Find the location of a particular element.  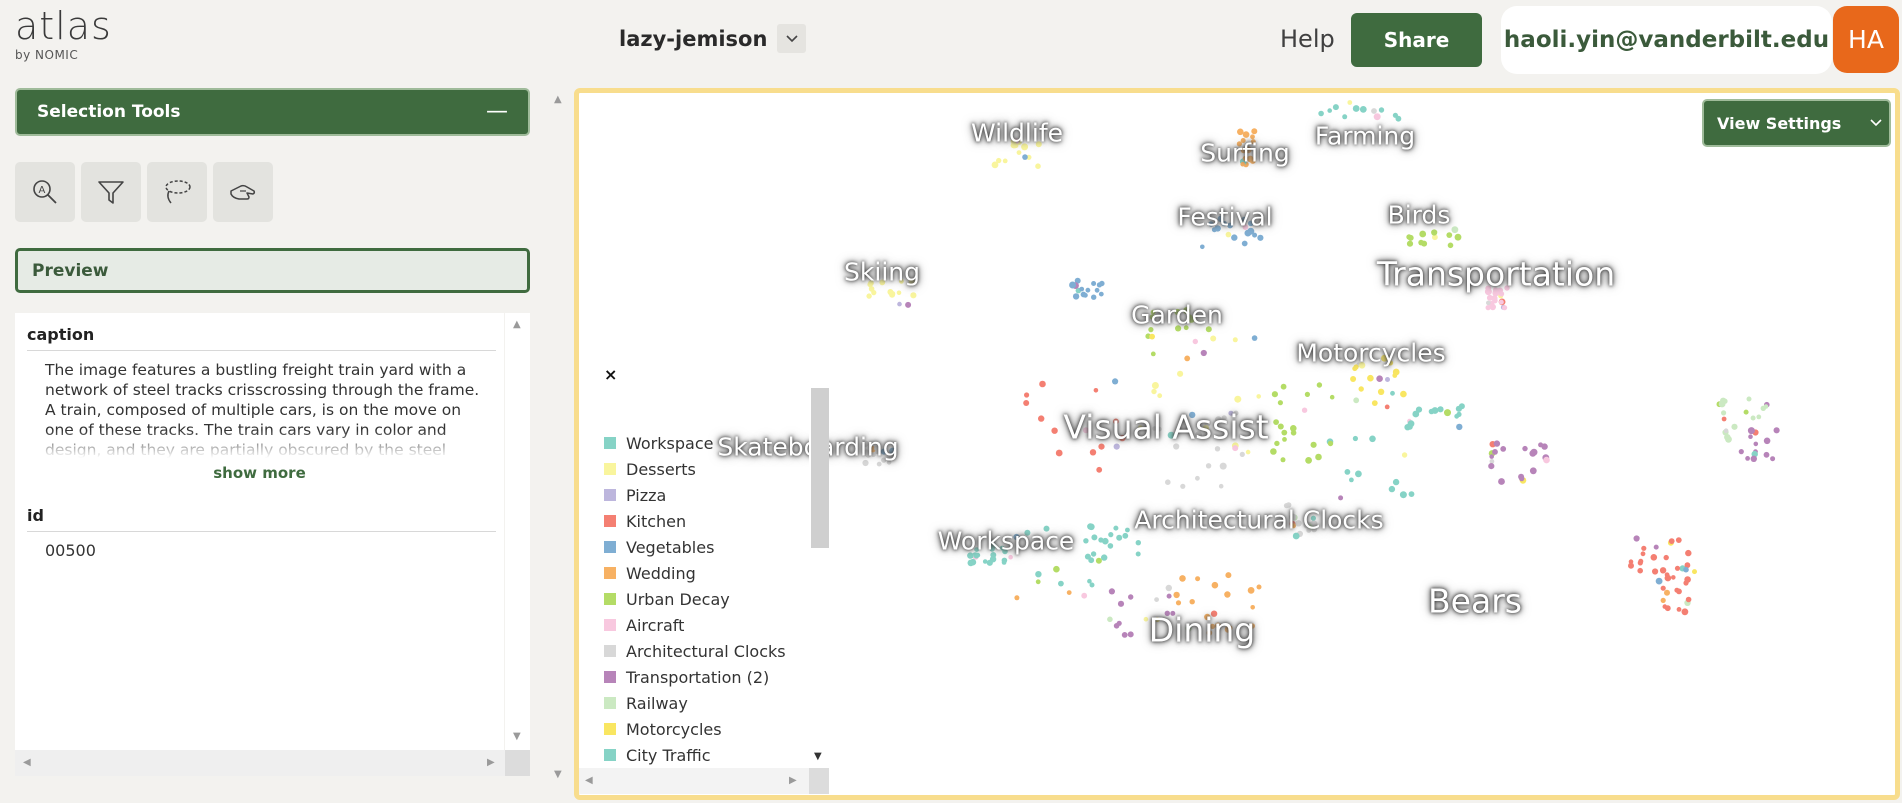

legend-item: Railway is located at coordinates (695, 703).